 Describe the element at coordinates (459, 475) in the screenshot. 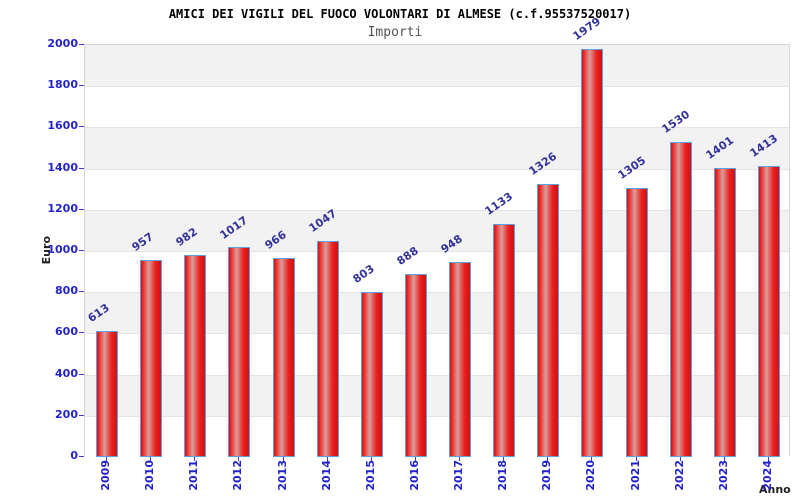

I see `x-tick-label: 2017` at that location.